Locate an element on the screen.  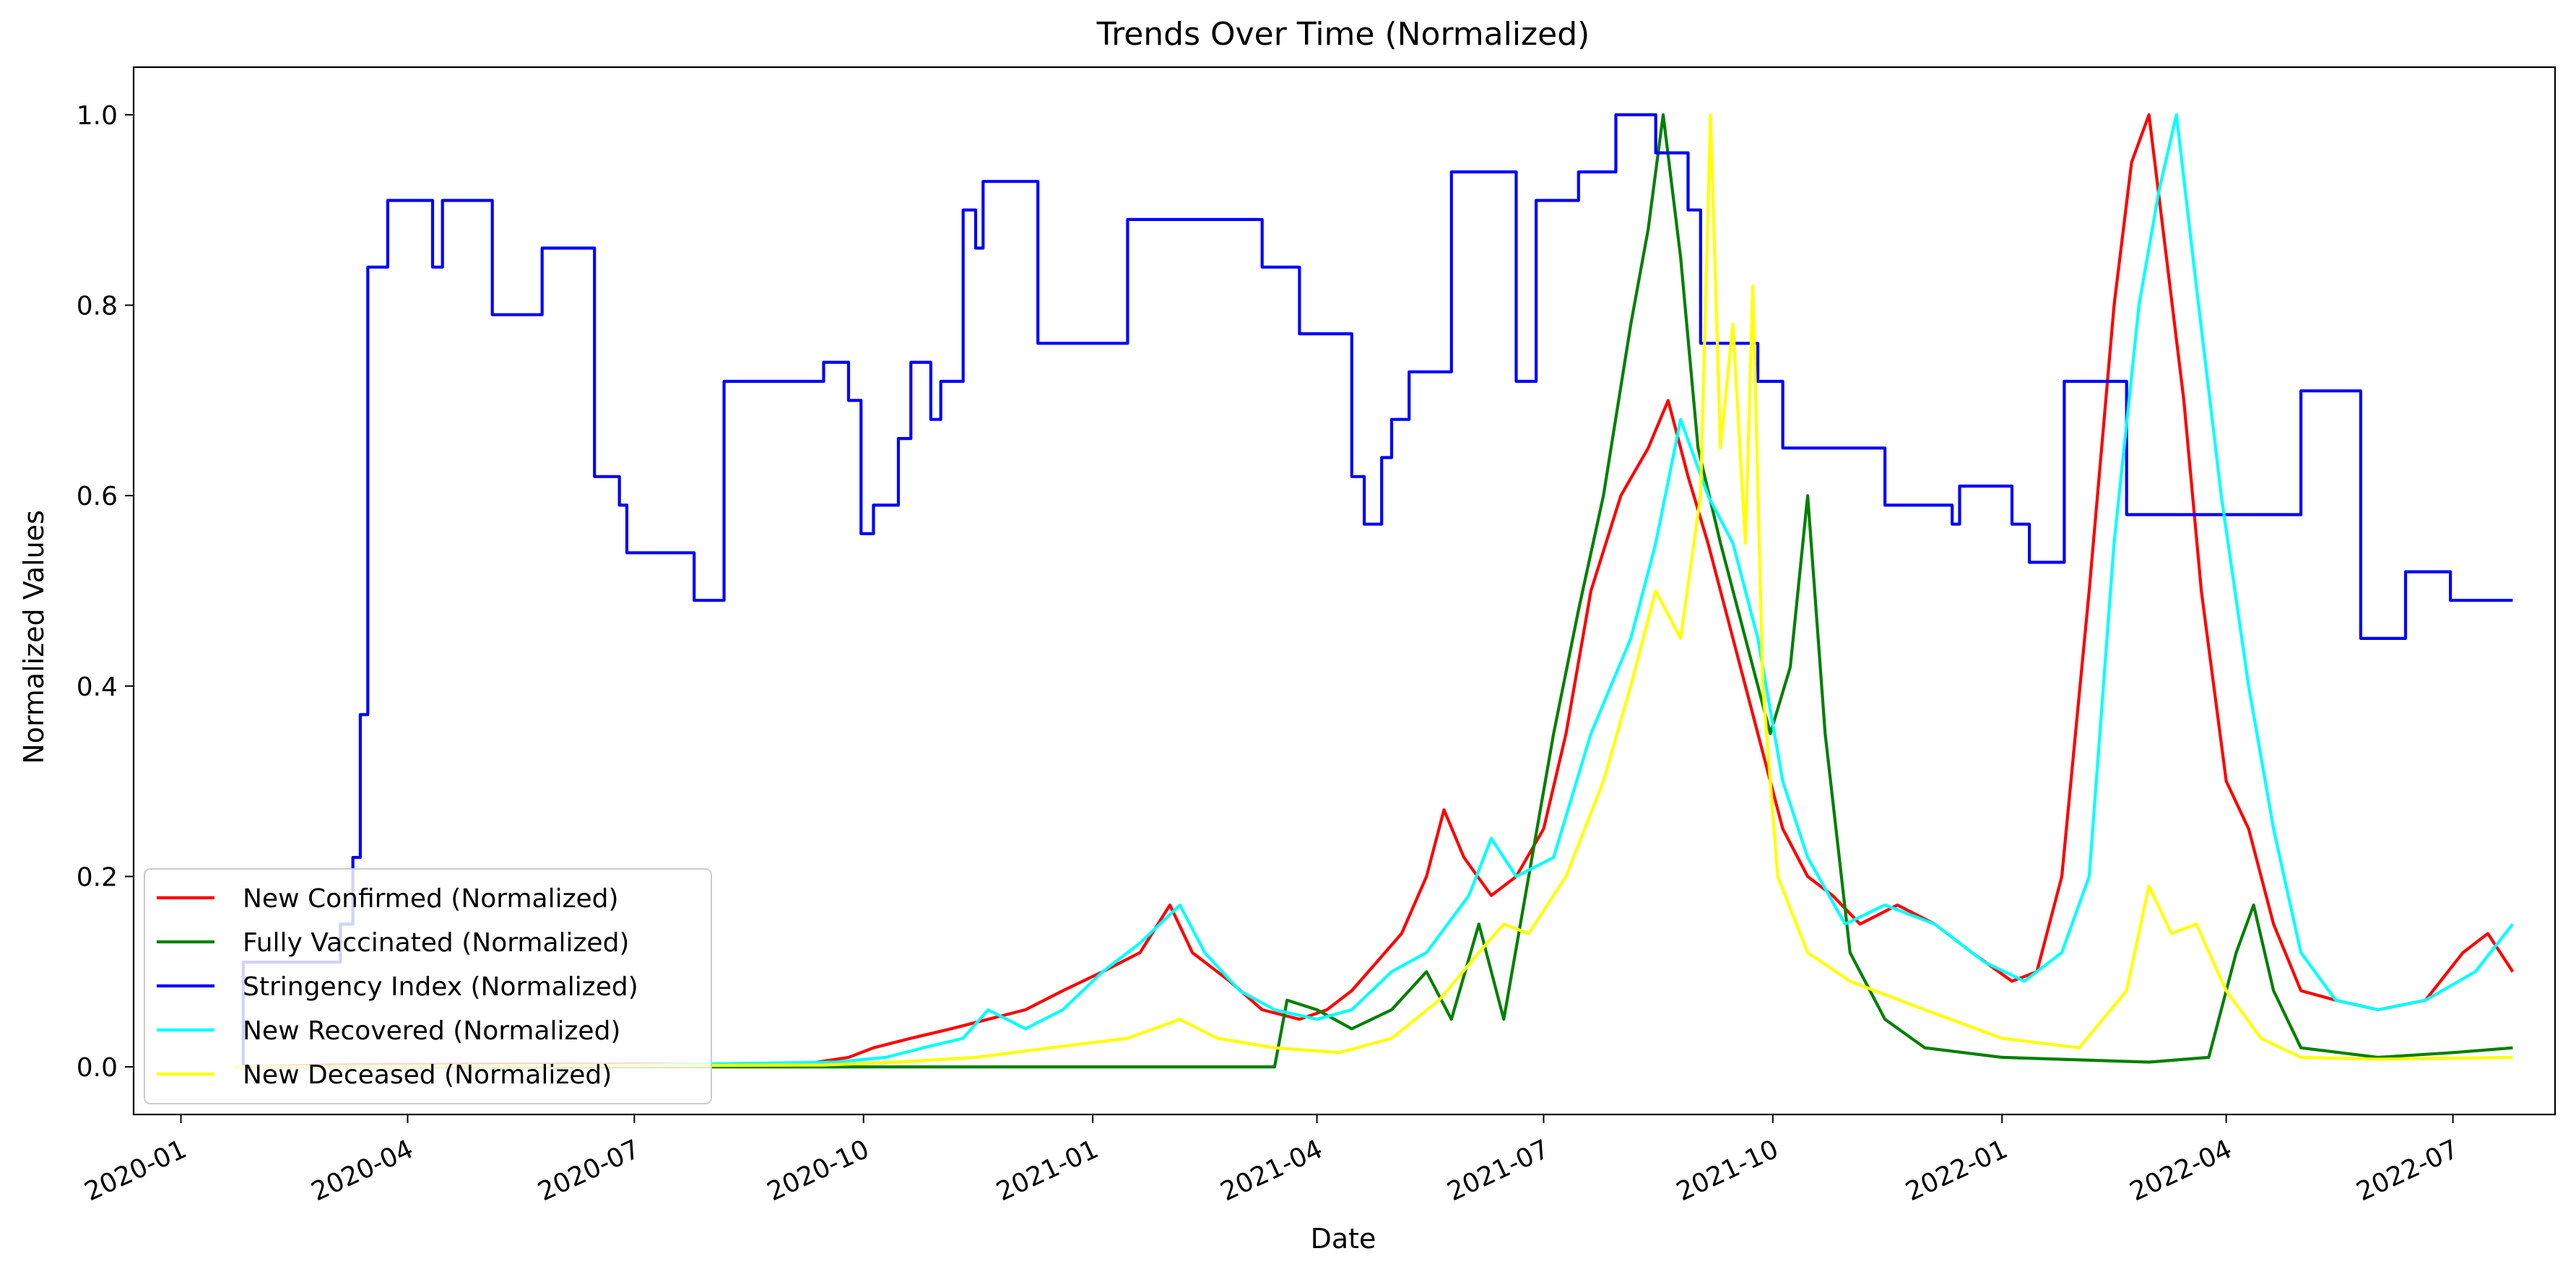
y-axis-label: Normalized Values is located at coordinates (34, 637).